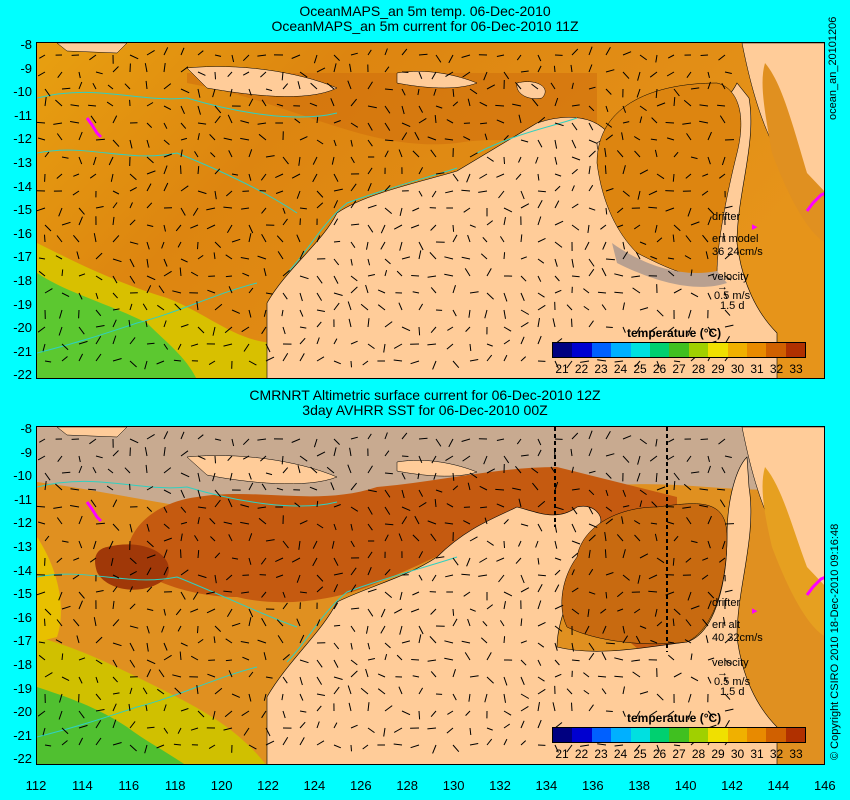 This screenshot has height=800, width=850. Describe the element at coordinates (360, 785) in the screenshot. I see `lon-tick: 126` at that location.